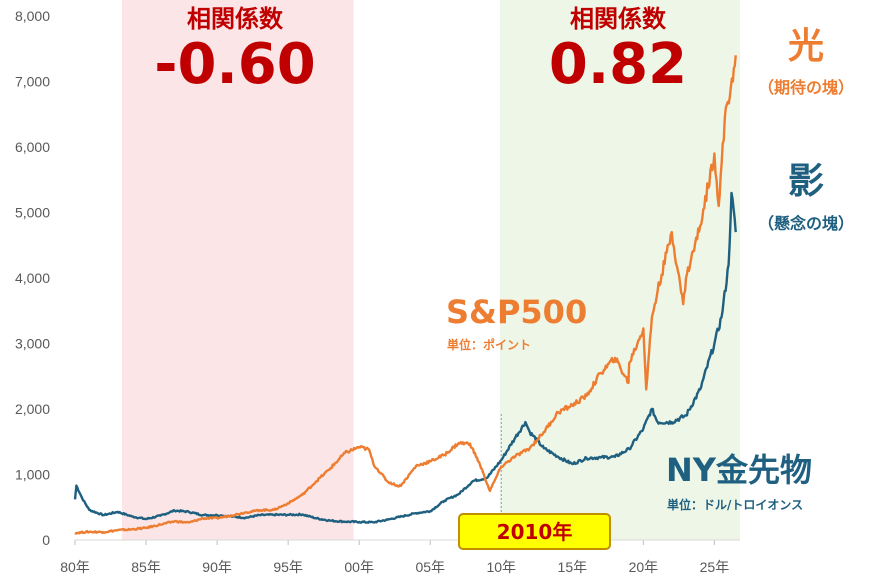 The width and height of the screenshot is (874, 577). What do you see at coordinates (806, 223) in the screenshot?
I see `kage-sub-label: （懸念の塊）` at bounding box center [806, 223].